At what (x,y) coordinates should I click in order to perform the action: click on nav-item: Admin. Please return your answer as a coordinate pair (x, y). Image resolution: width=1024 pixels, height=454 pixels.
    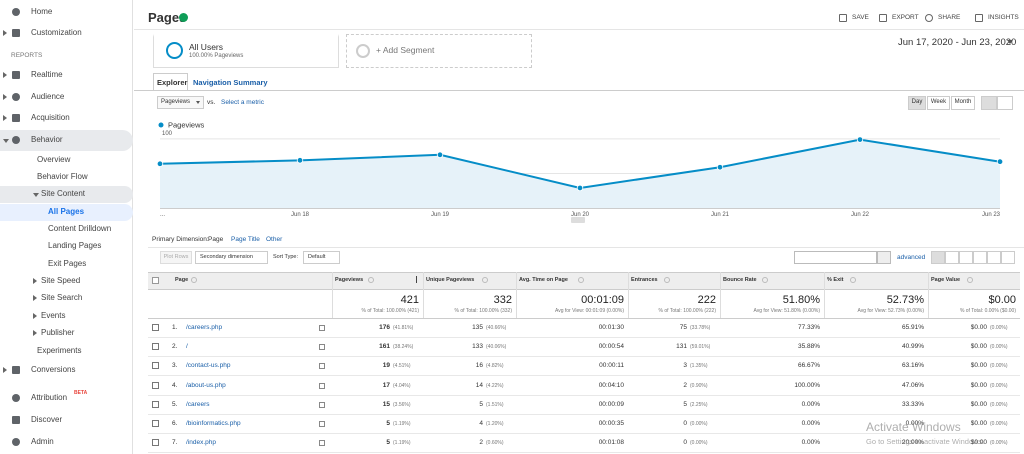
    Looking at the image, I should click on (42, 441).